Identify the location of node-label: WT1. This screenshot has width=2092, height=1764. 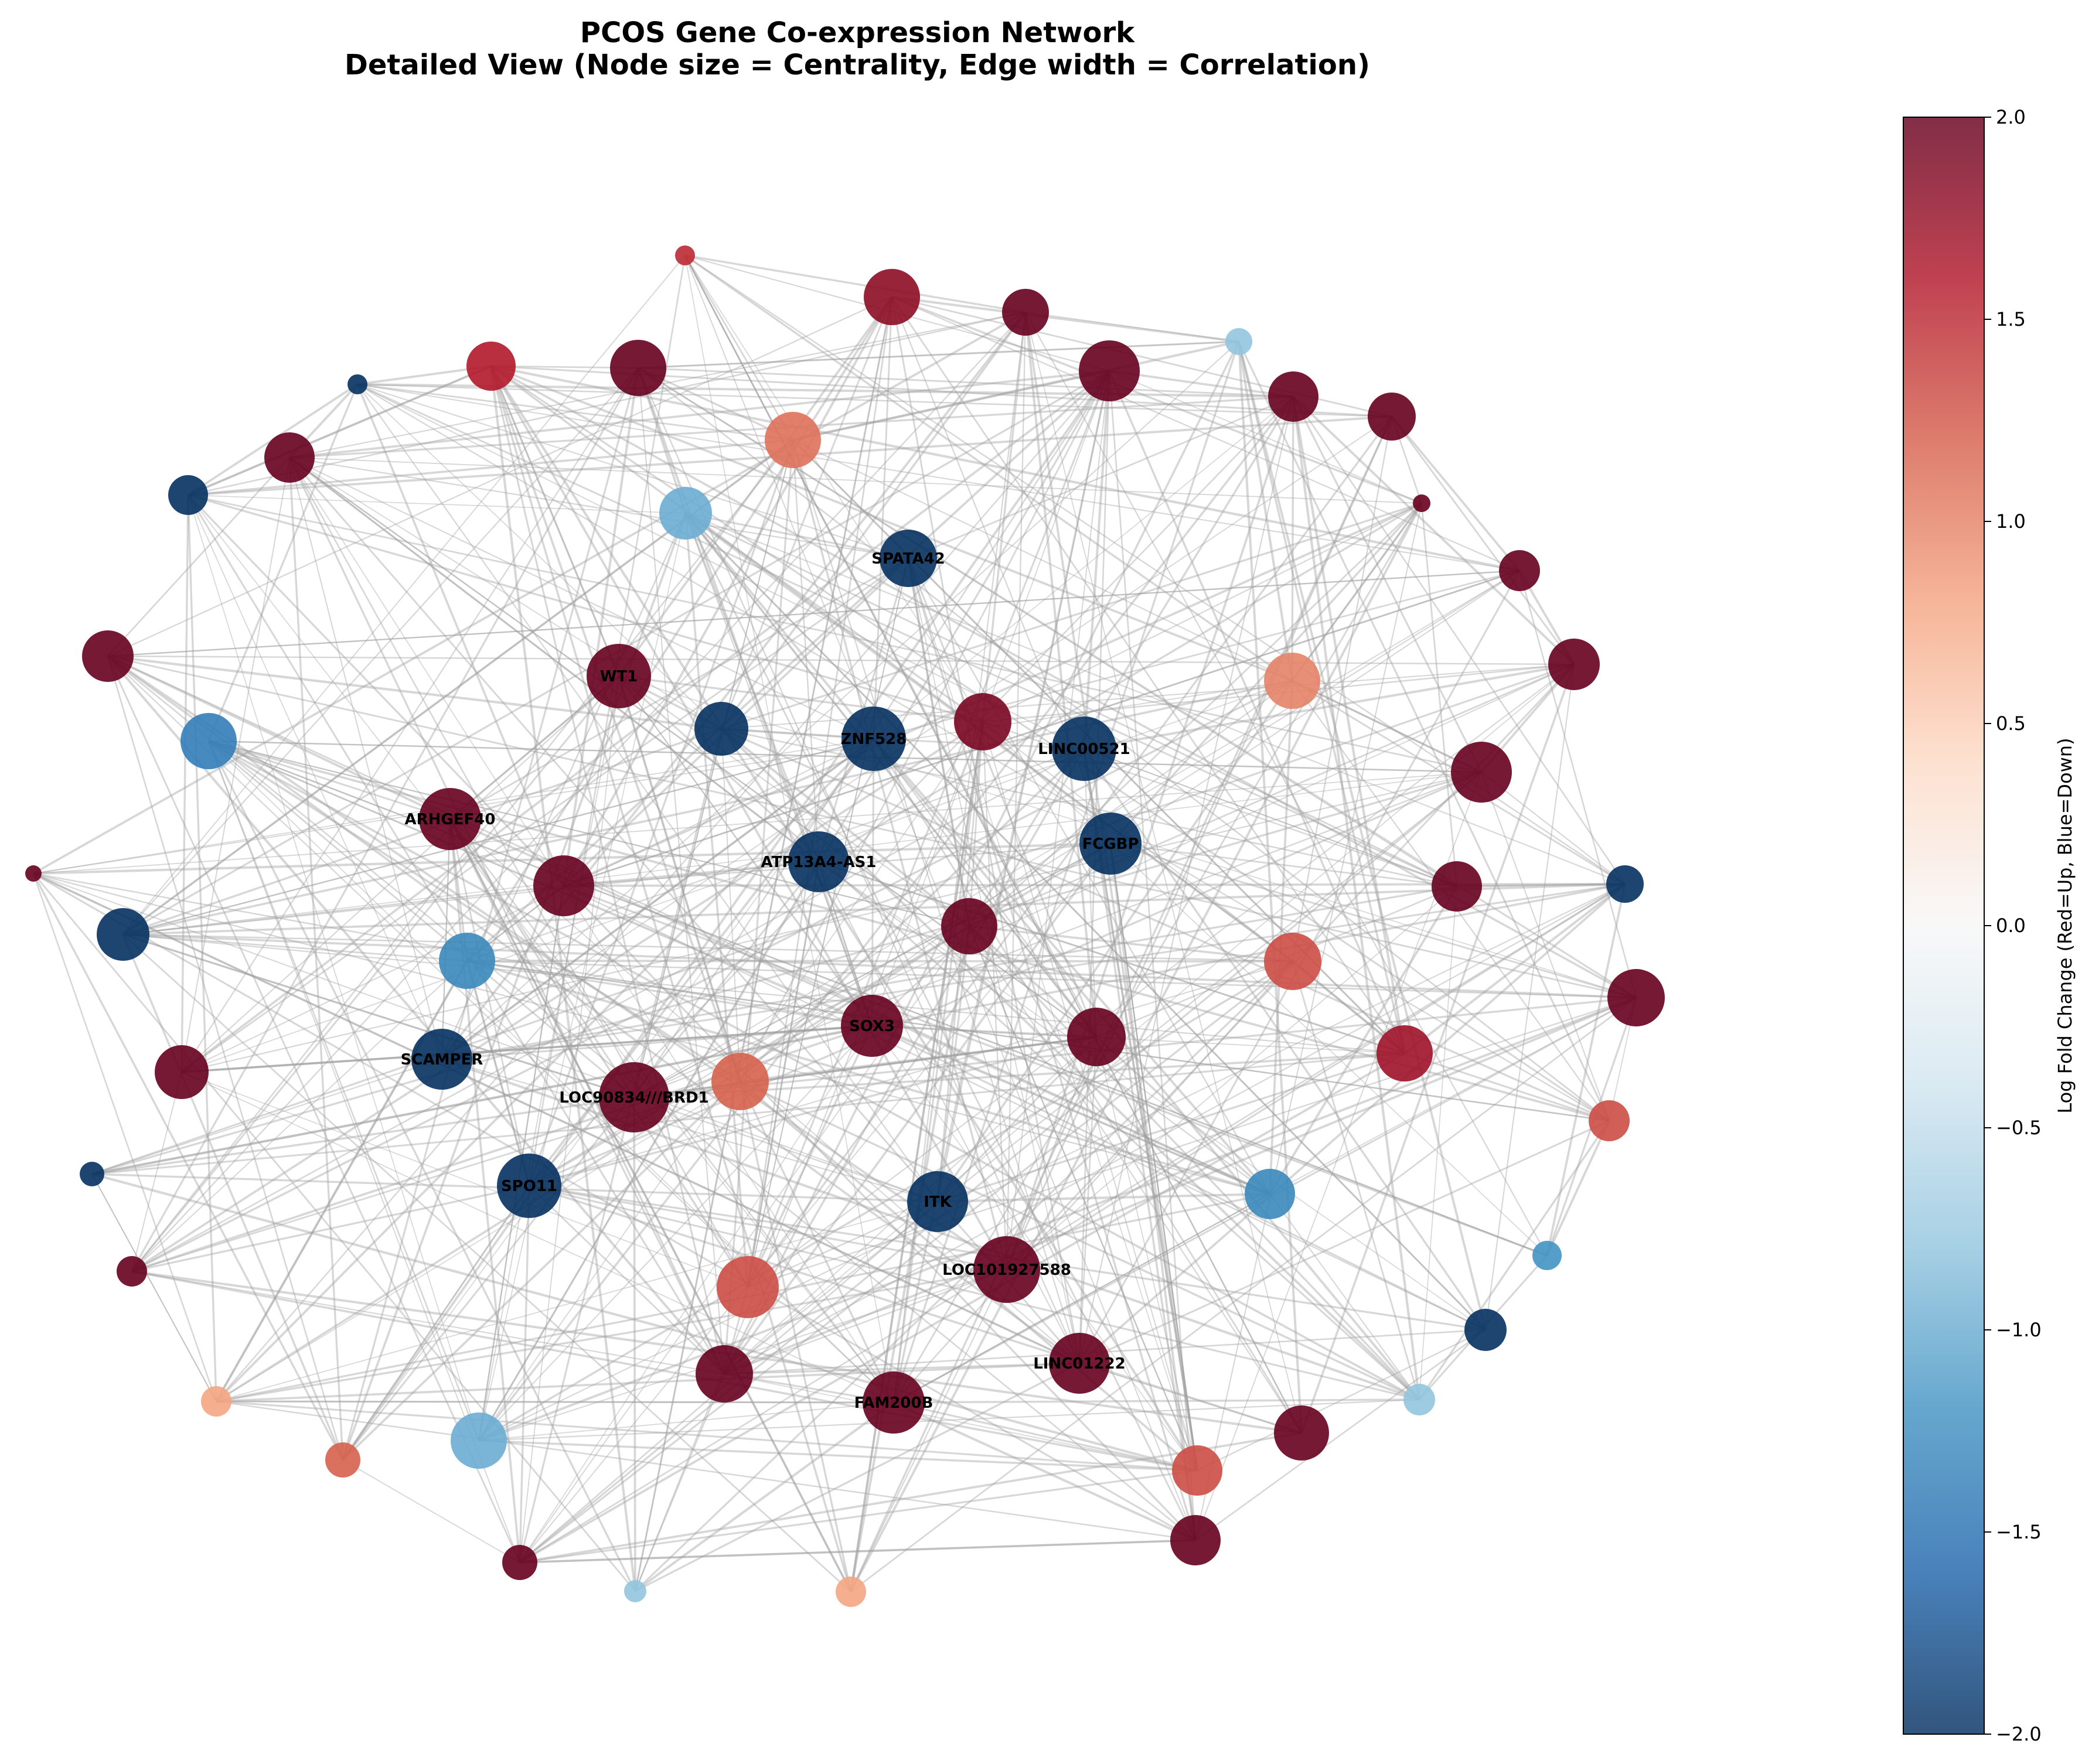
(619, 676).